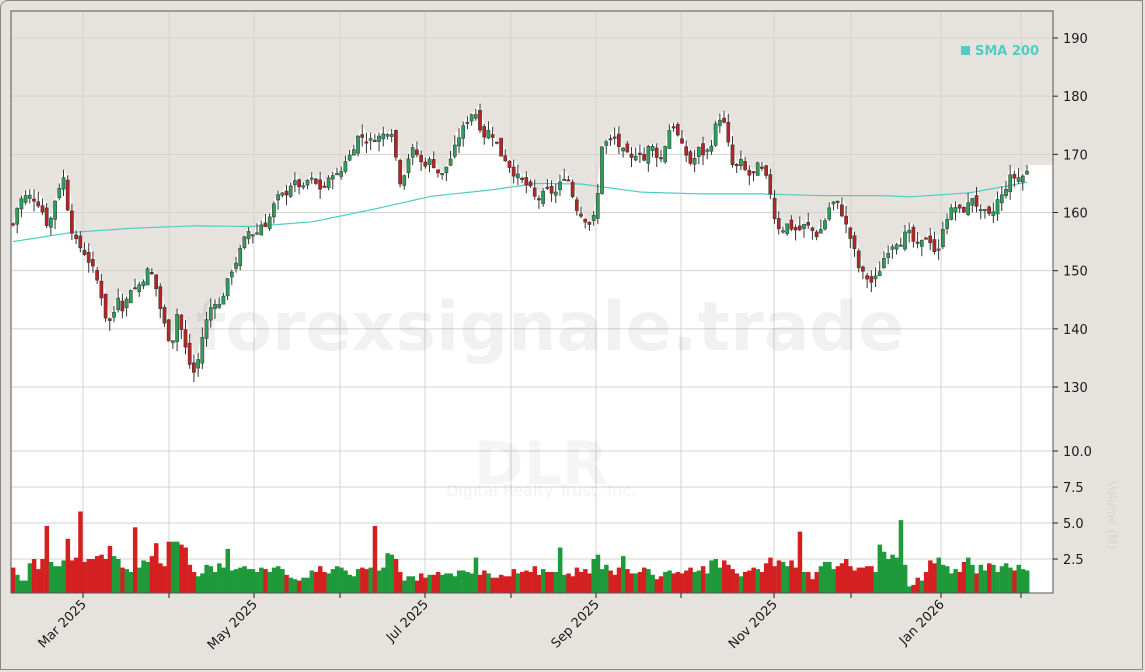  I want to click on svg-text: 170, so click(1075, 155).